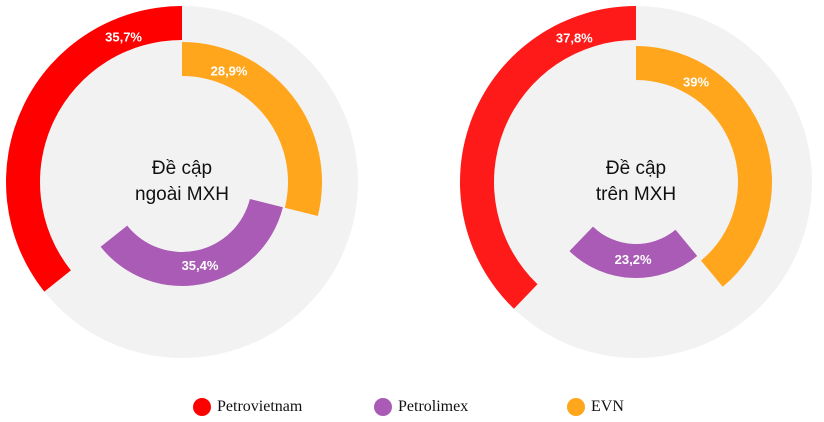 The width and height of the screenshot is (824, 422). I want to click on center-label-line-2: ngoài MXH, so click(182, 194).